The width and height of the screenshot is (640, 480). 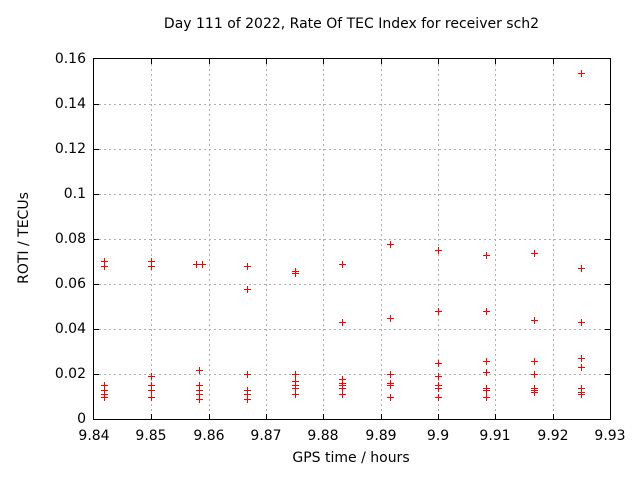 I want to click on x-tick-label: 9.93, so click(x=610, y=436).